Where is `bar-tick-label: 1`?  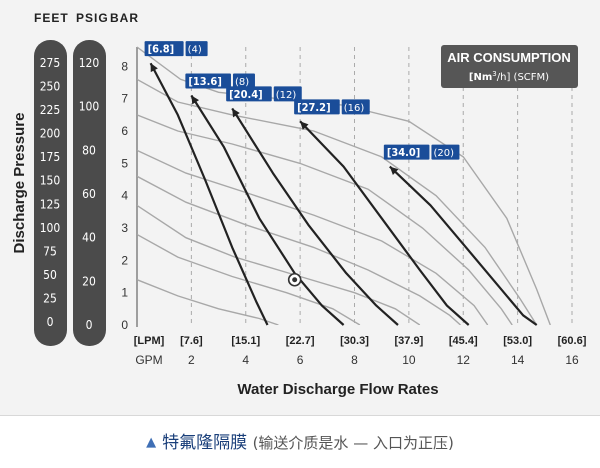
bar-tick-label: 1 is located at coordinates (124, 293).